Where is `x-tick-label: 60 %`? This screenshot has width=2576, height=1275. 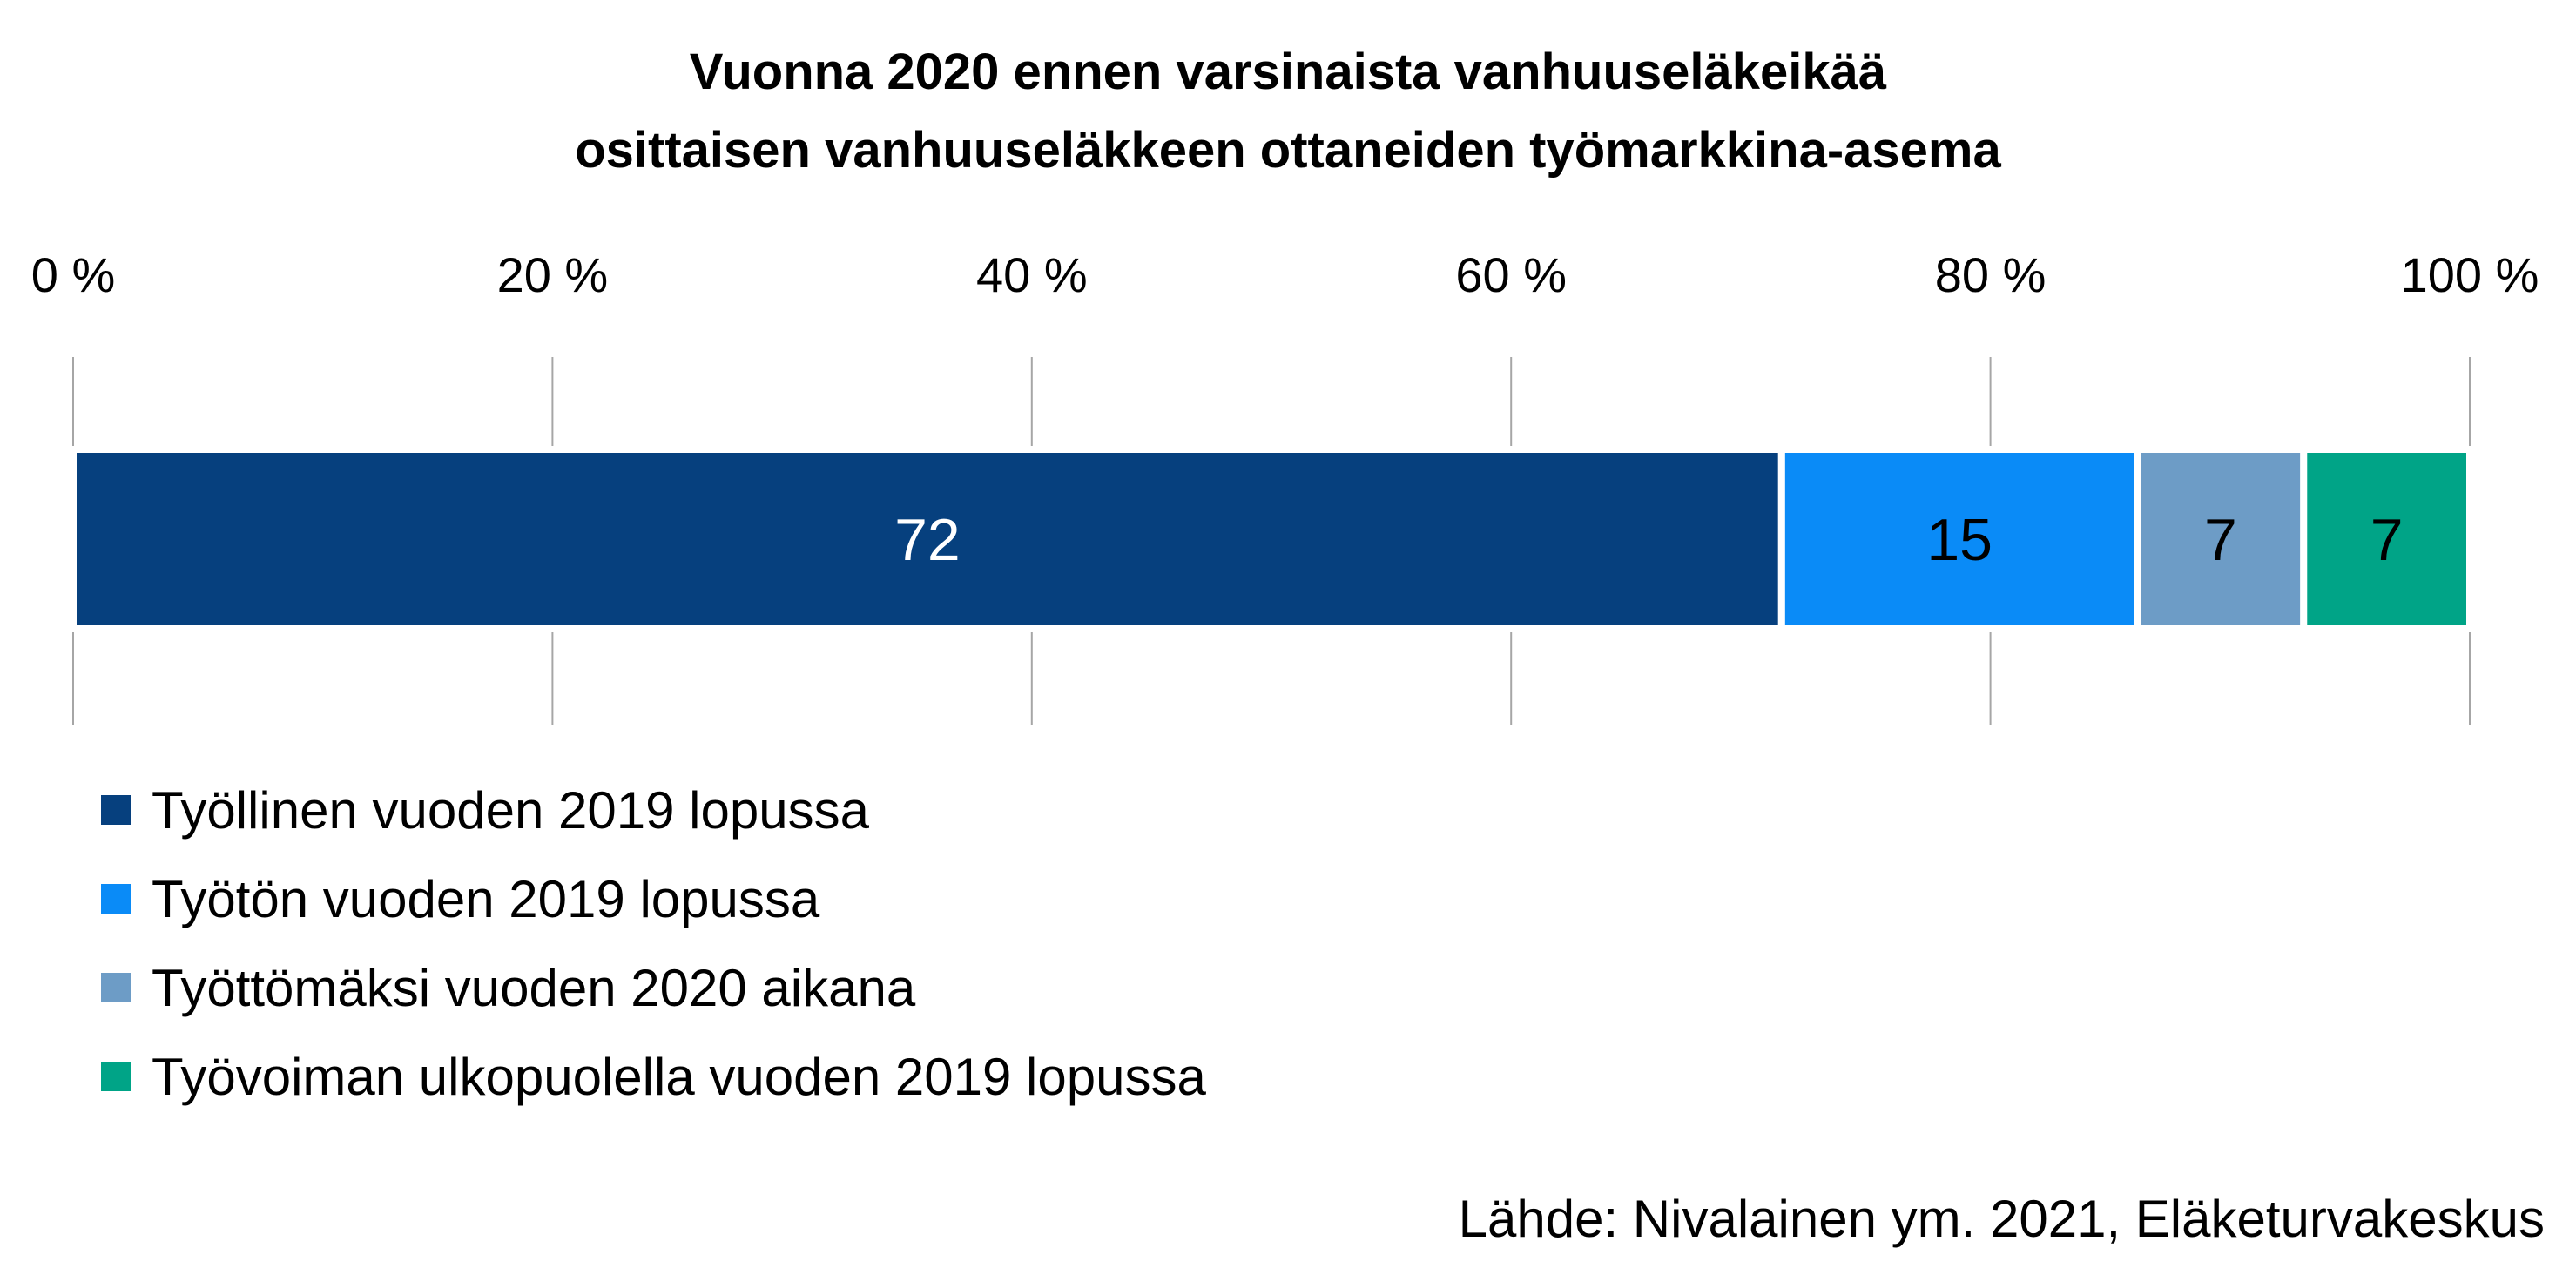
x-tick-label: 60 % is located at coordinates (1511, 274).